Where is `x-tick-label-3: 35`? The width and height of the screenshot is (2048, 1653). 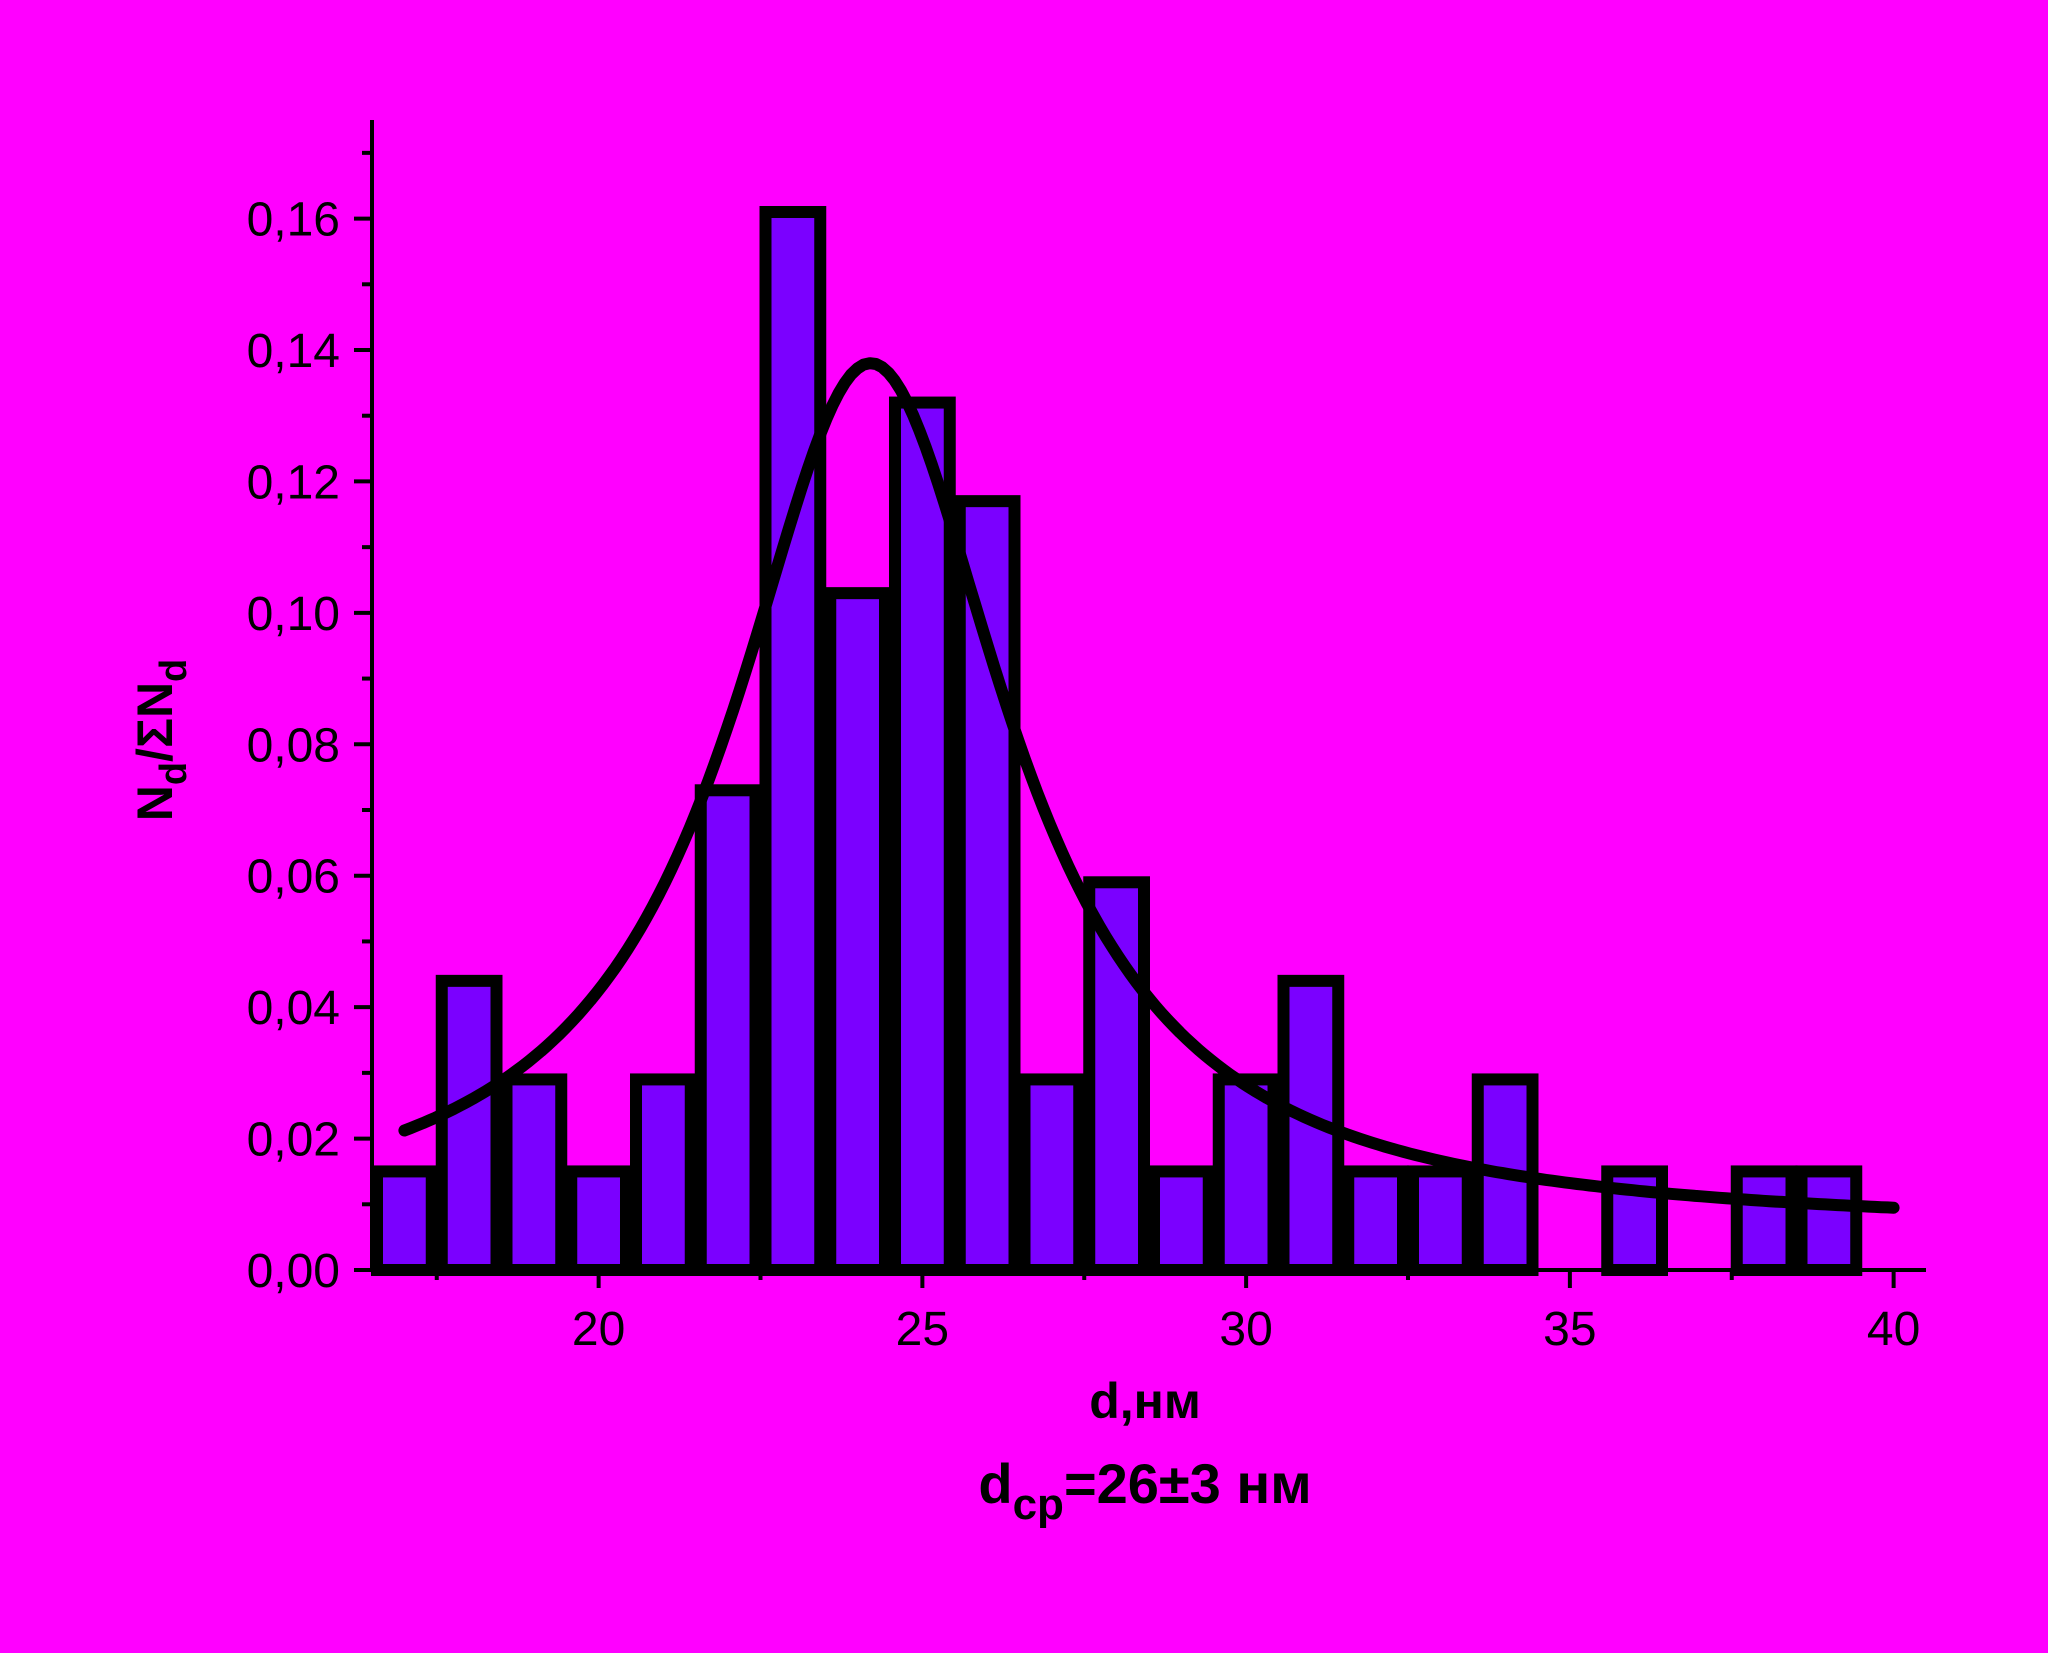 x-tick-label-3: 35 is located at coordinates (1569, 1329).